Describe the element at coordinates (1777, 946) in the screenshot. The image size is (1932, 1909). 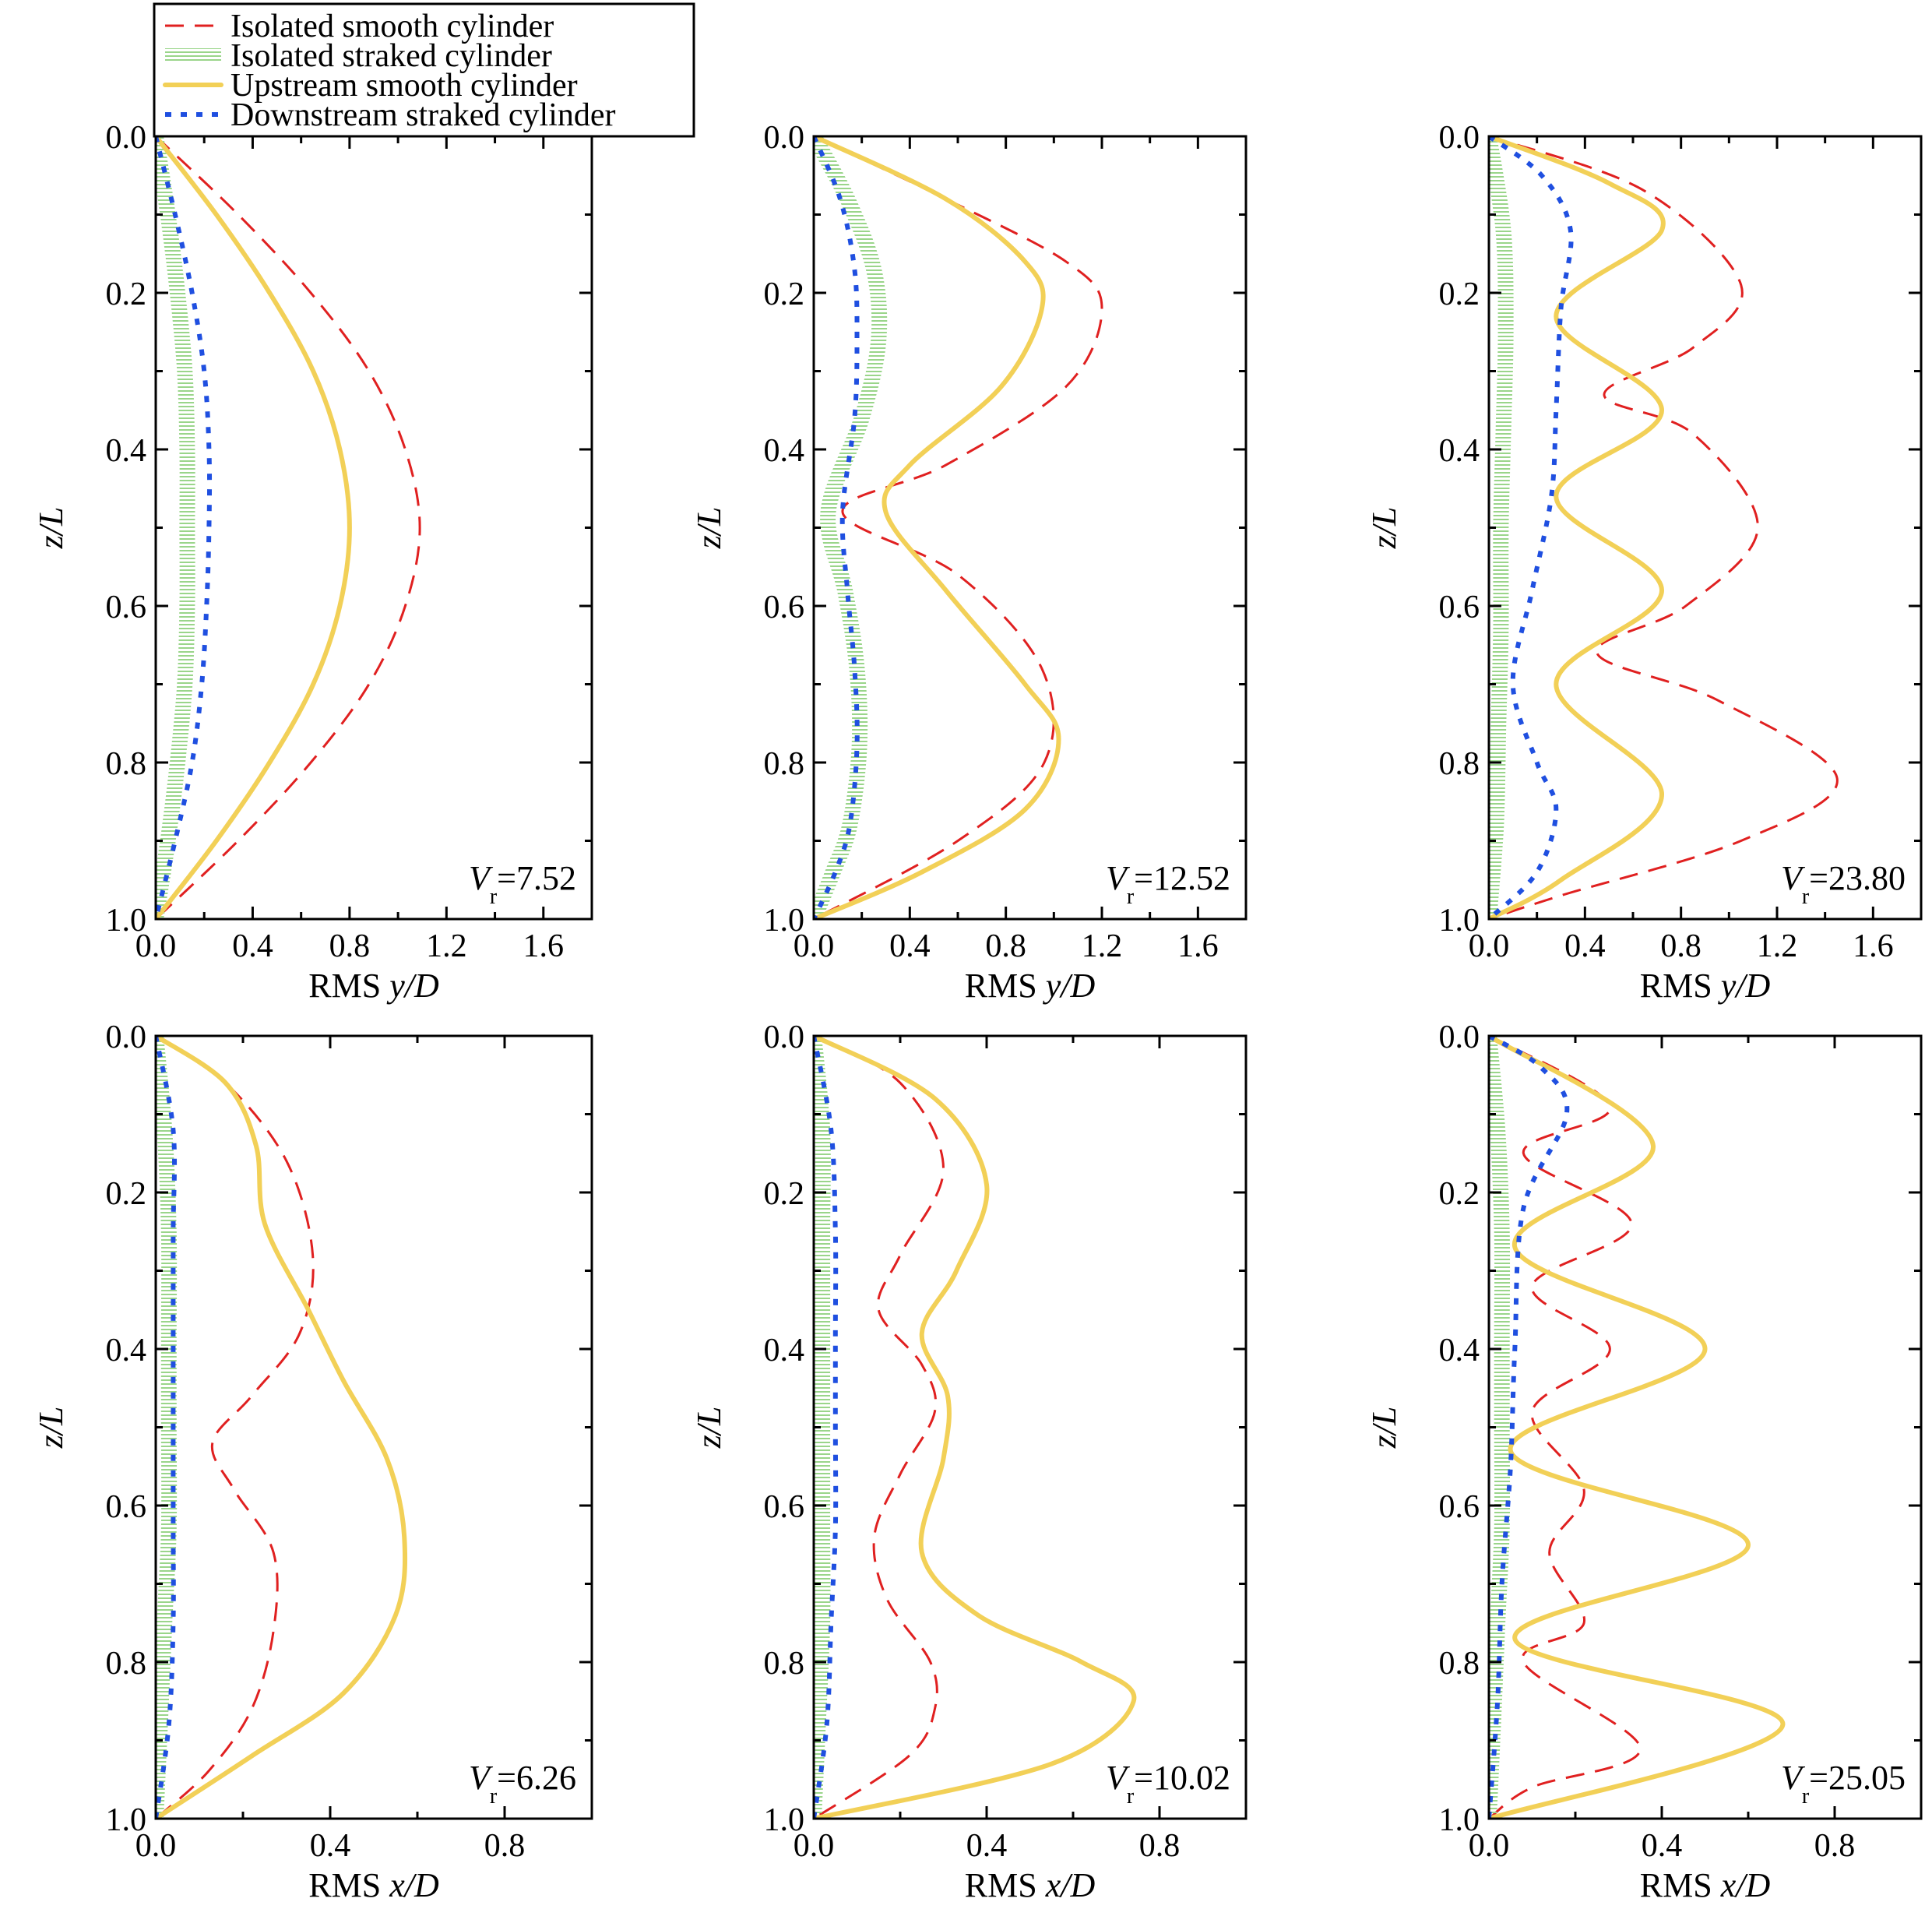
I see `x-tick-label: 1.2` at that location.